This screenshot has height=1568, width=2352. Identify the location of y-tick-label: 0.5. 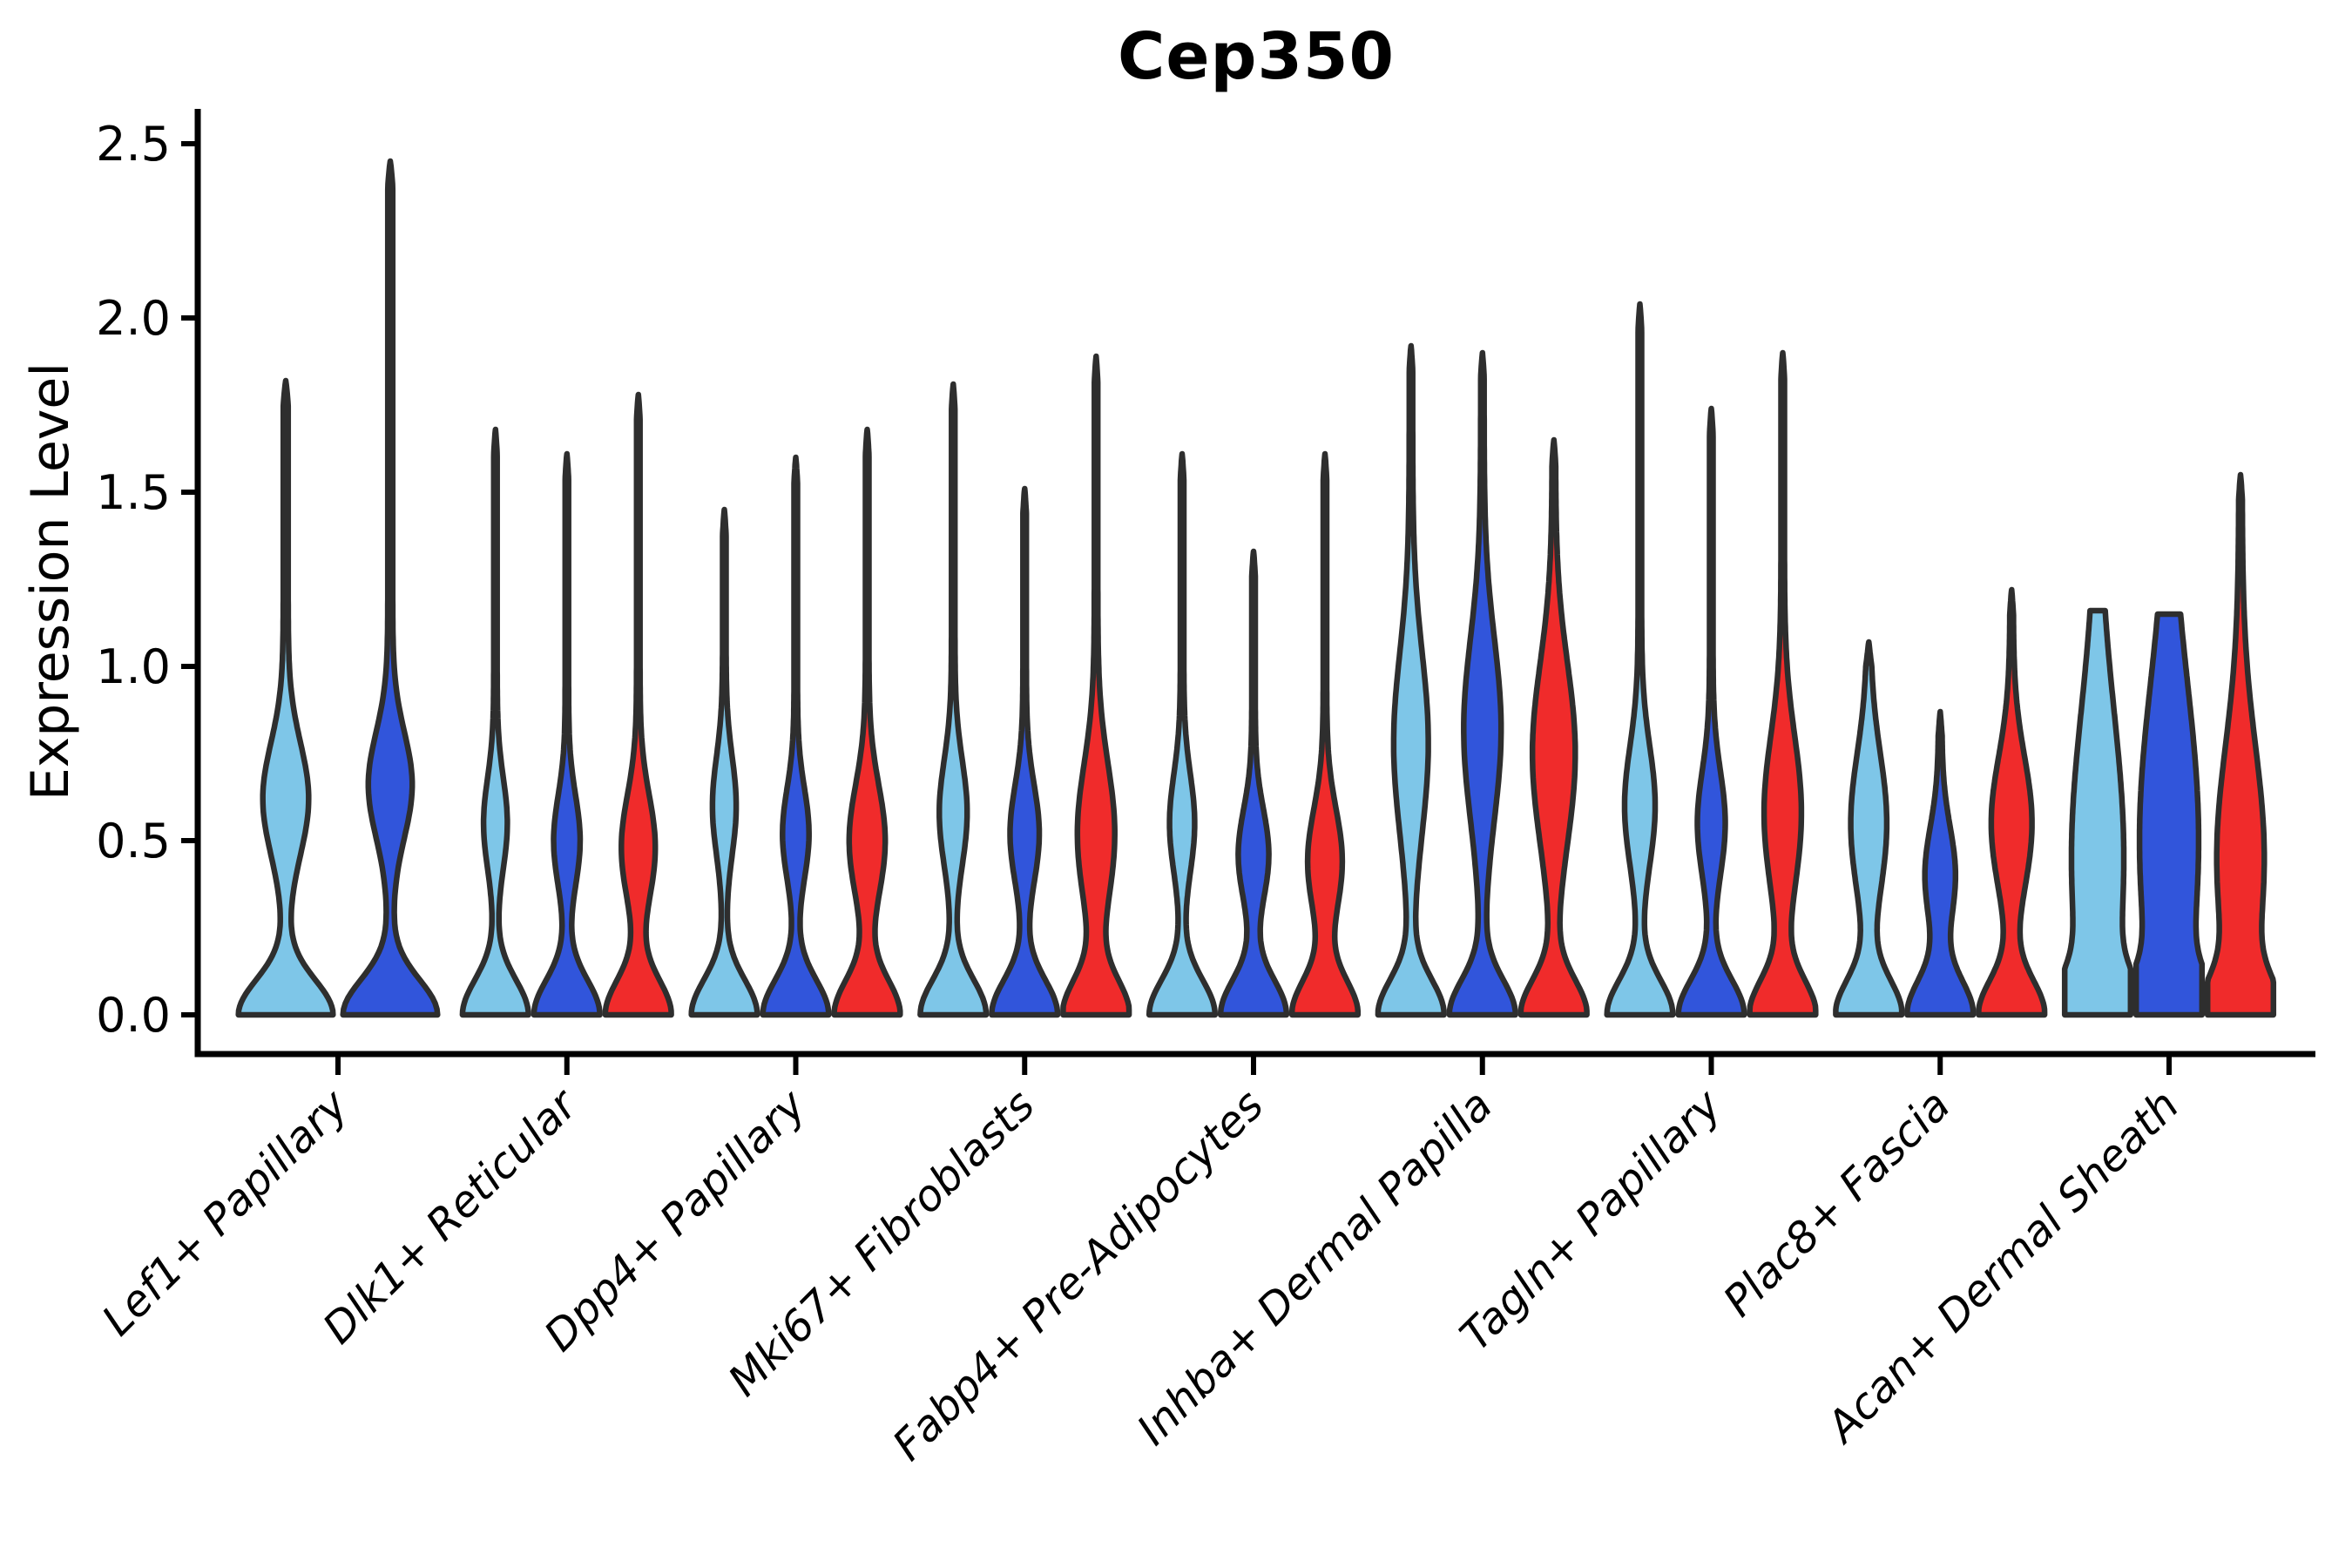
(134, 841).